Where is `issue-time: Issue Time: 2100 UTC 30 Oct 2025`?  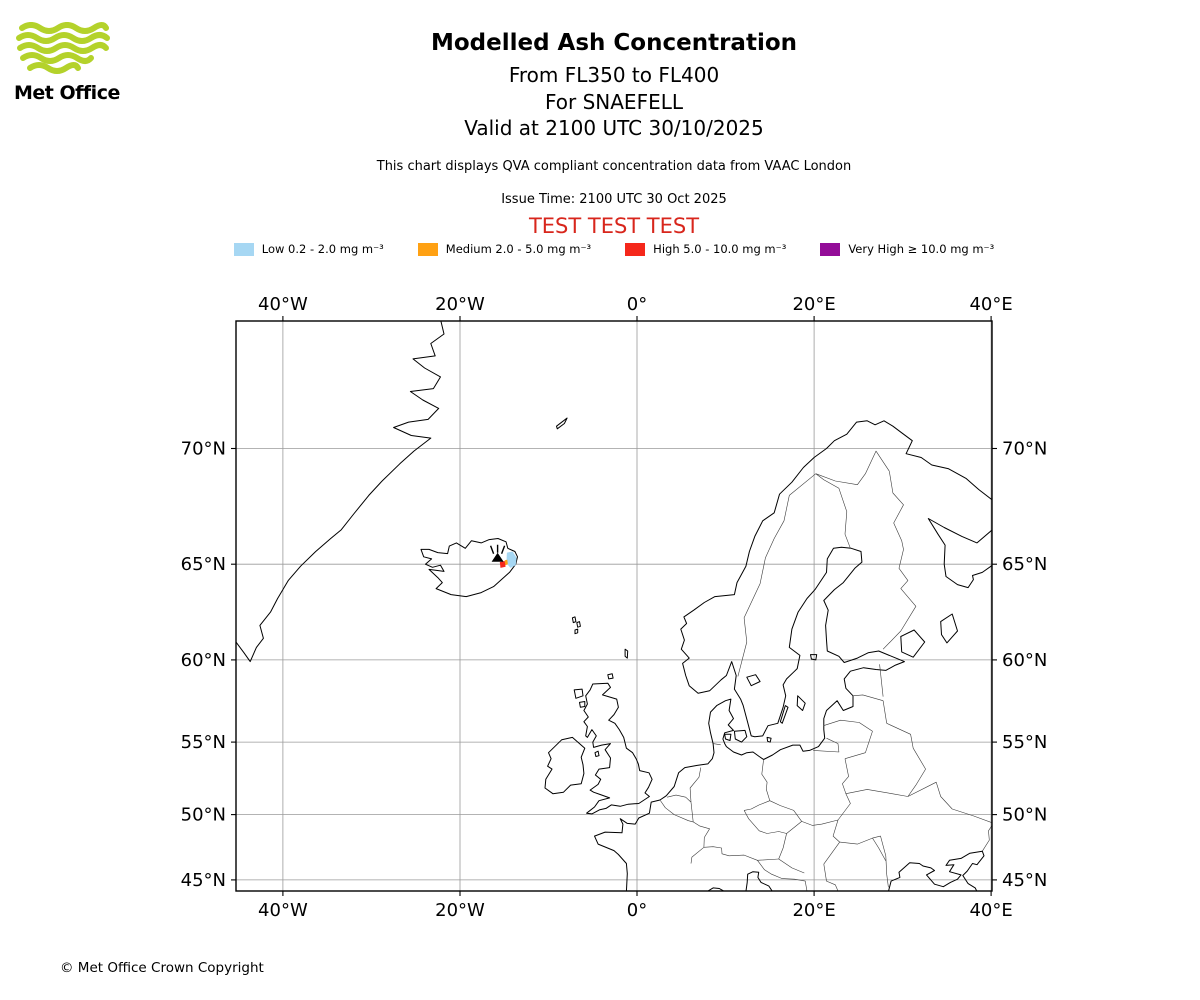
issue-time: Issue Time: 2100 UTC 30 Oct 2025 is located at coordinates (614, 199).